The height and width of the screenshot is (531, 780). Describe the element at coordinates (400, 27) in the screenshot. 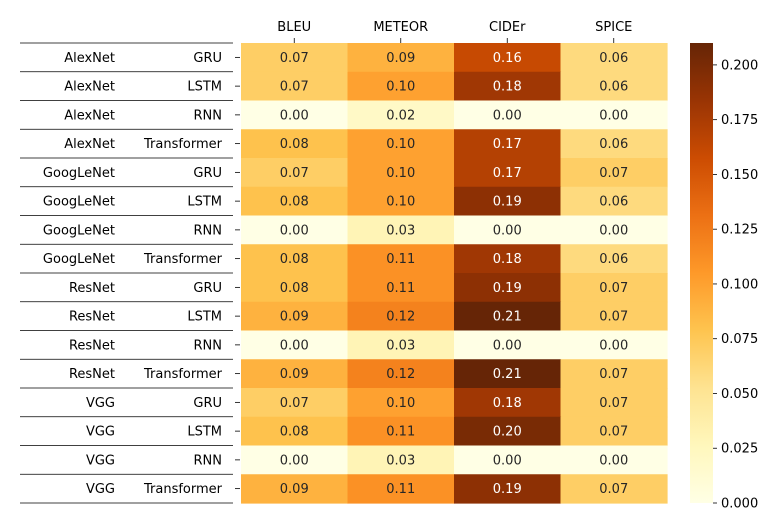

I see `column-header: METEOR` at that location.